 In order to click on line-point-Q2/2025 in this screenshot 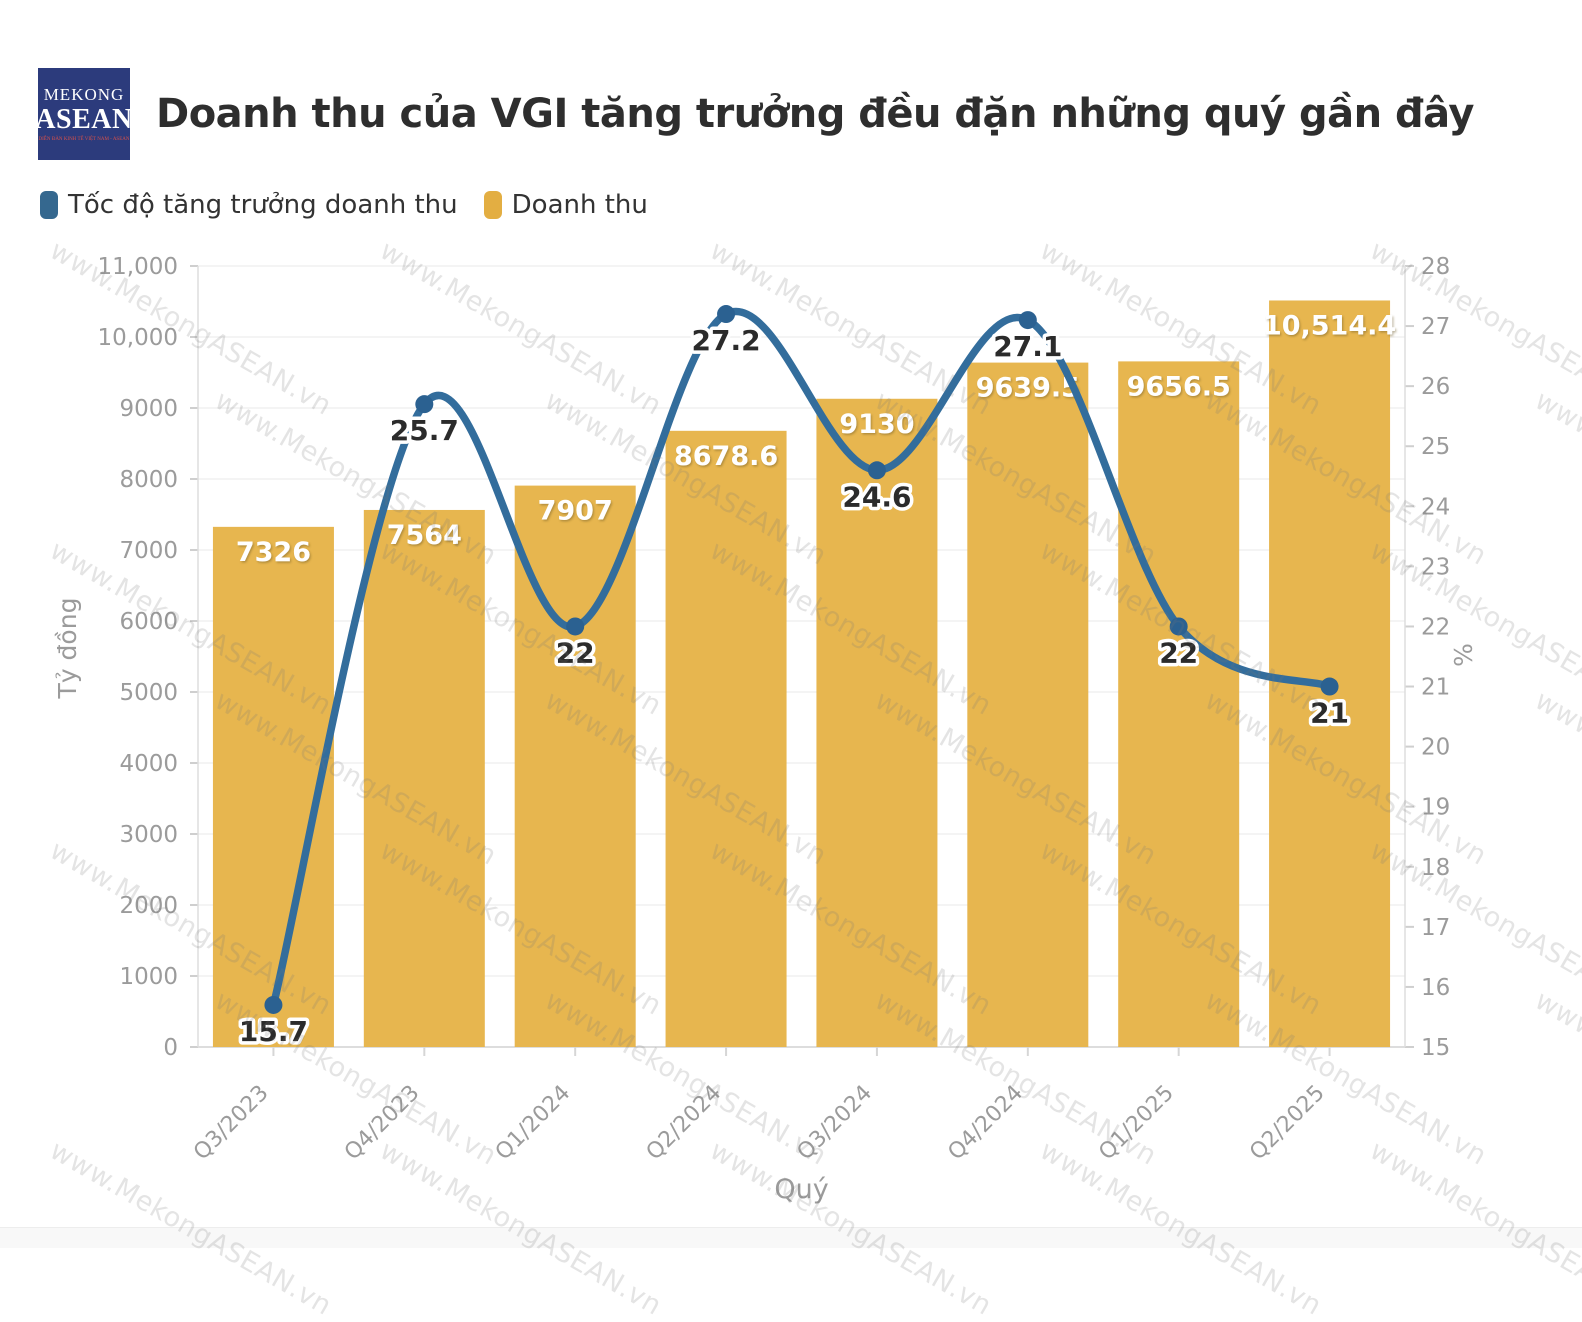, I will do `click(1330, 687)`.